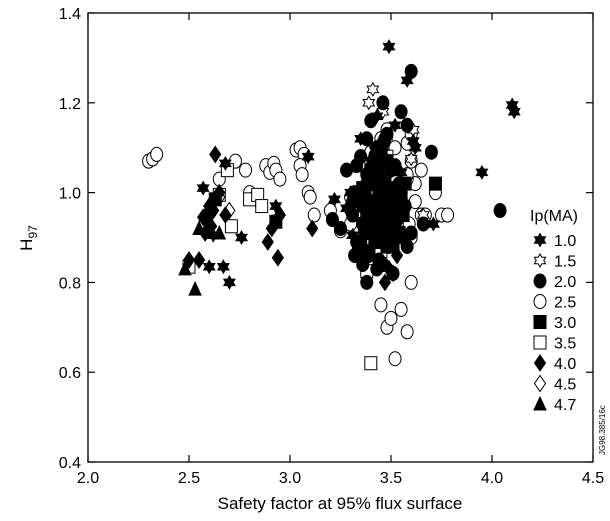  I want to click on y-axis-label: H97, so click(28, 238).